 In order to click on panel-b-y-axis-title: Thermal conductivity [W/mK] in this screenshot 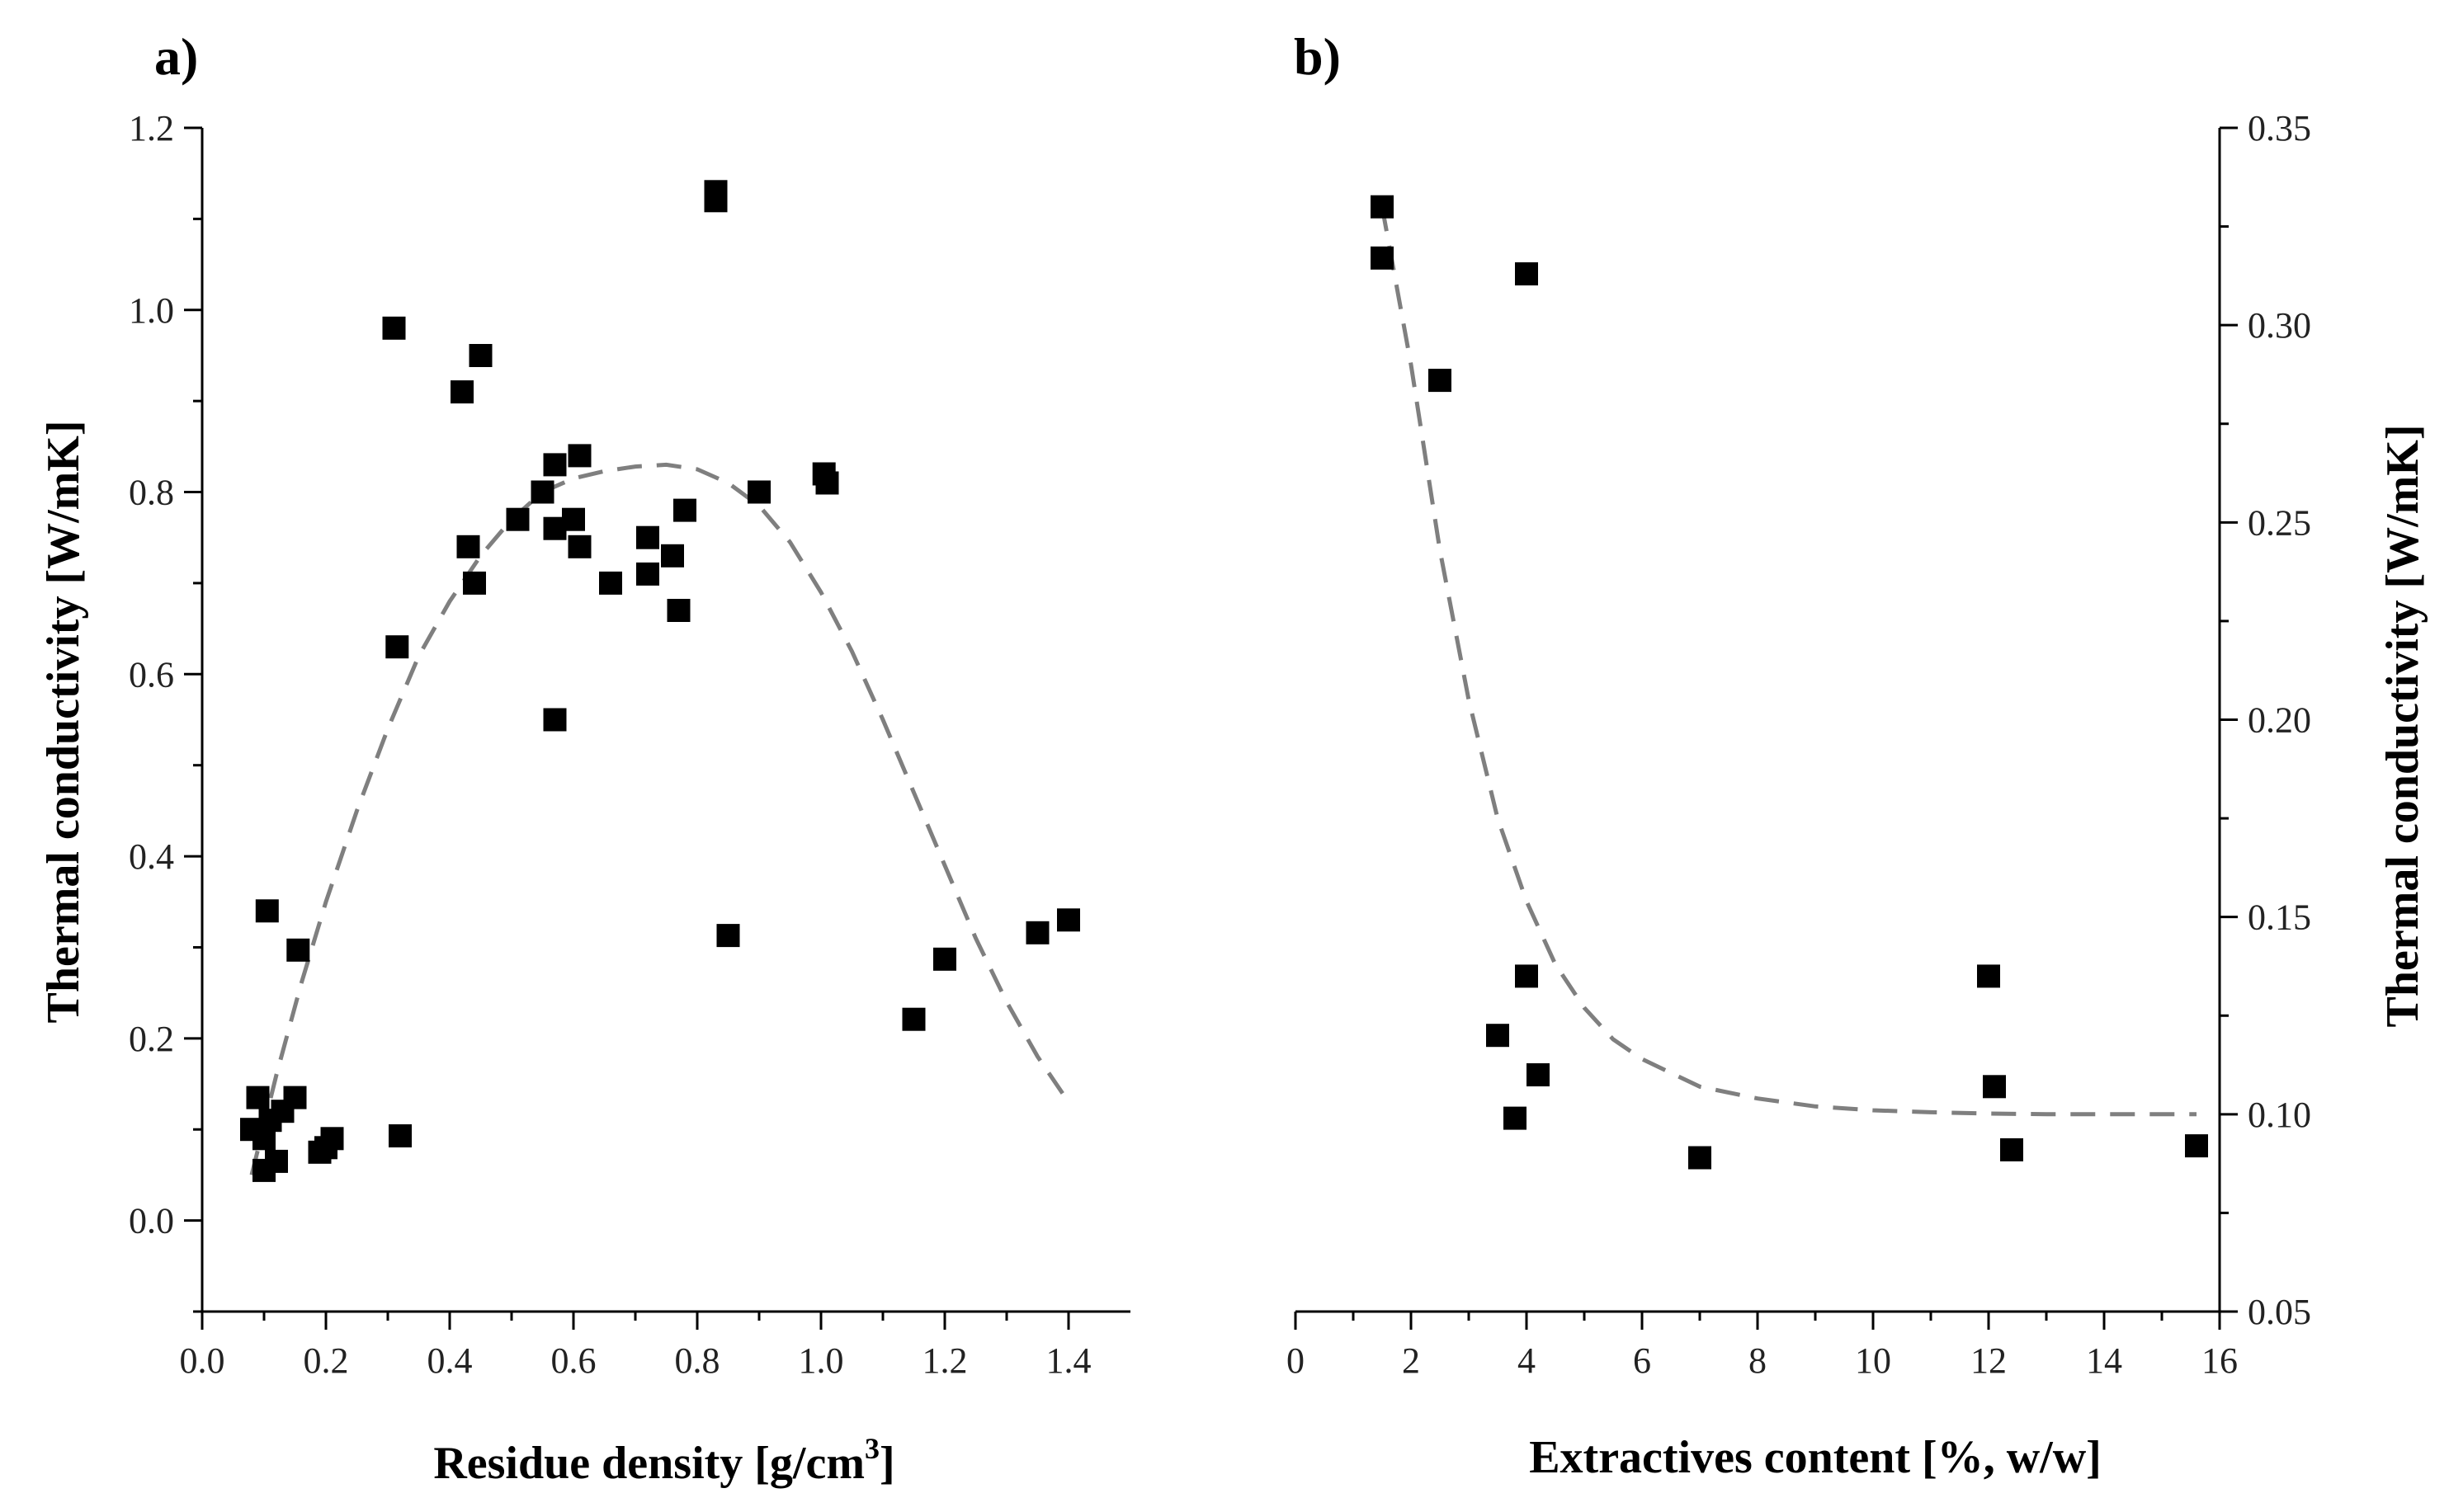, I will do `click(2402, 725)`.